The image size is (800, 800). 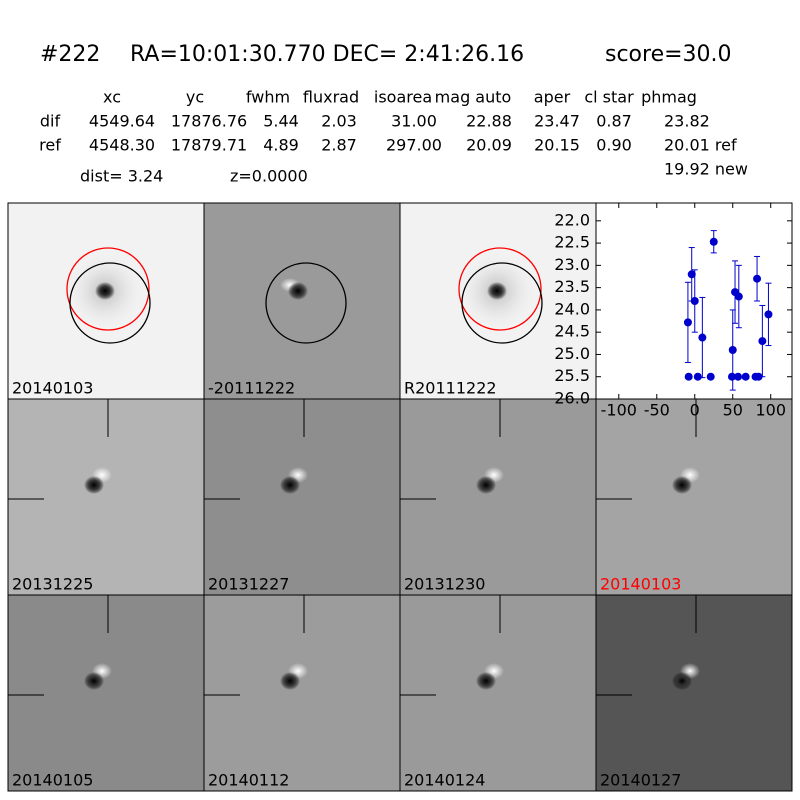 I want to click on table-cell: 4.89, so click(x=281, y=145).